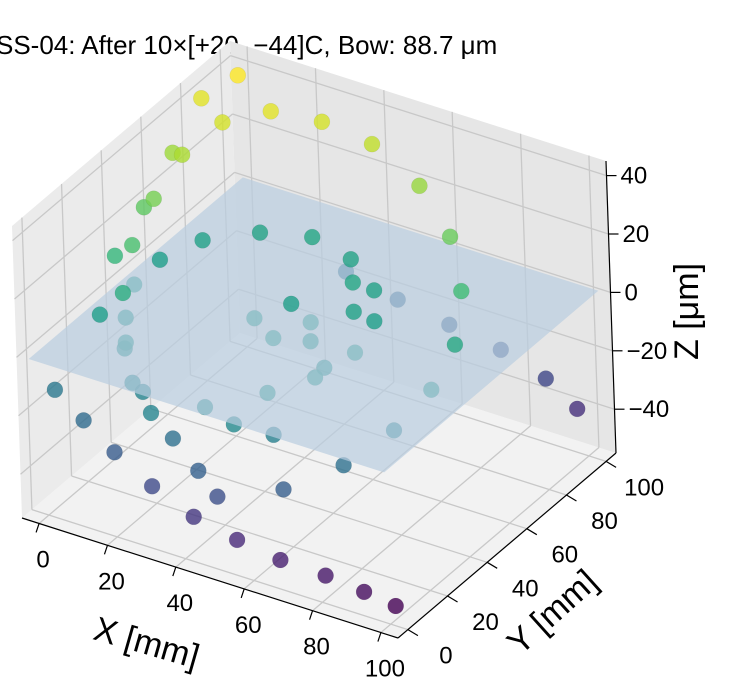 The height and width of the screenshot is (699, 732). What do you see at coordinates (687, 311) in the screenshot?
I see `z-axis-label: Z [μm]` at bounding box center [687, 311].